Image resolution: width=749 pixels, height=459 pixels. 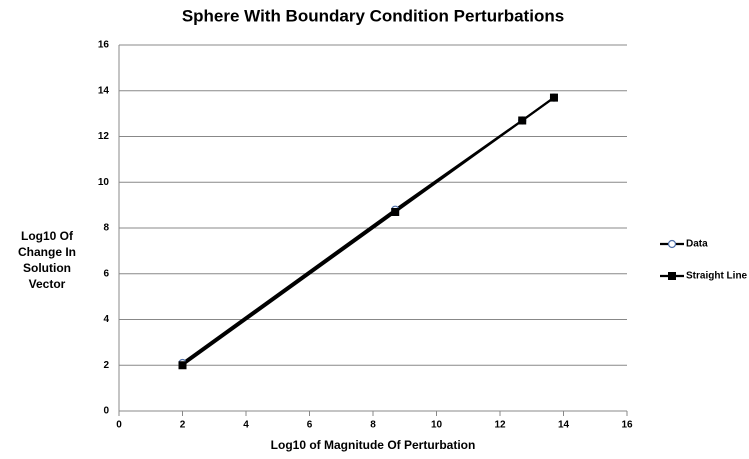 I want to click on legend-label: Data, so click(x=697, y=244).